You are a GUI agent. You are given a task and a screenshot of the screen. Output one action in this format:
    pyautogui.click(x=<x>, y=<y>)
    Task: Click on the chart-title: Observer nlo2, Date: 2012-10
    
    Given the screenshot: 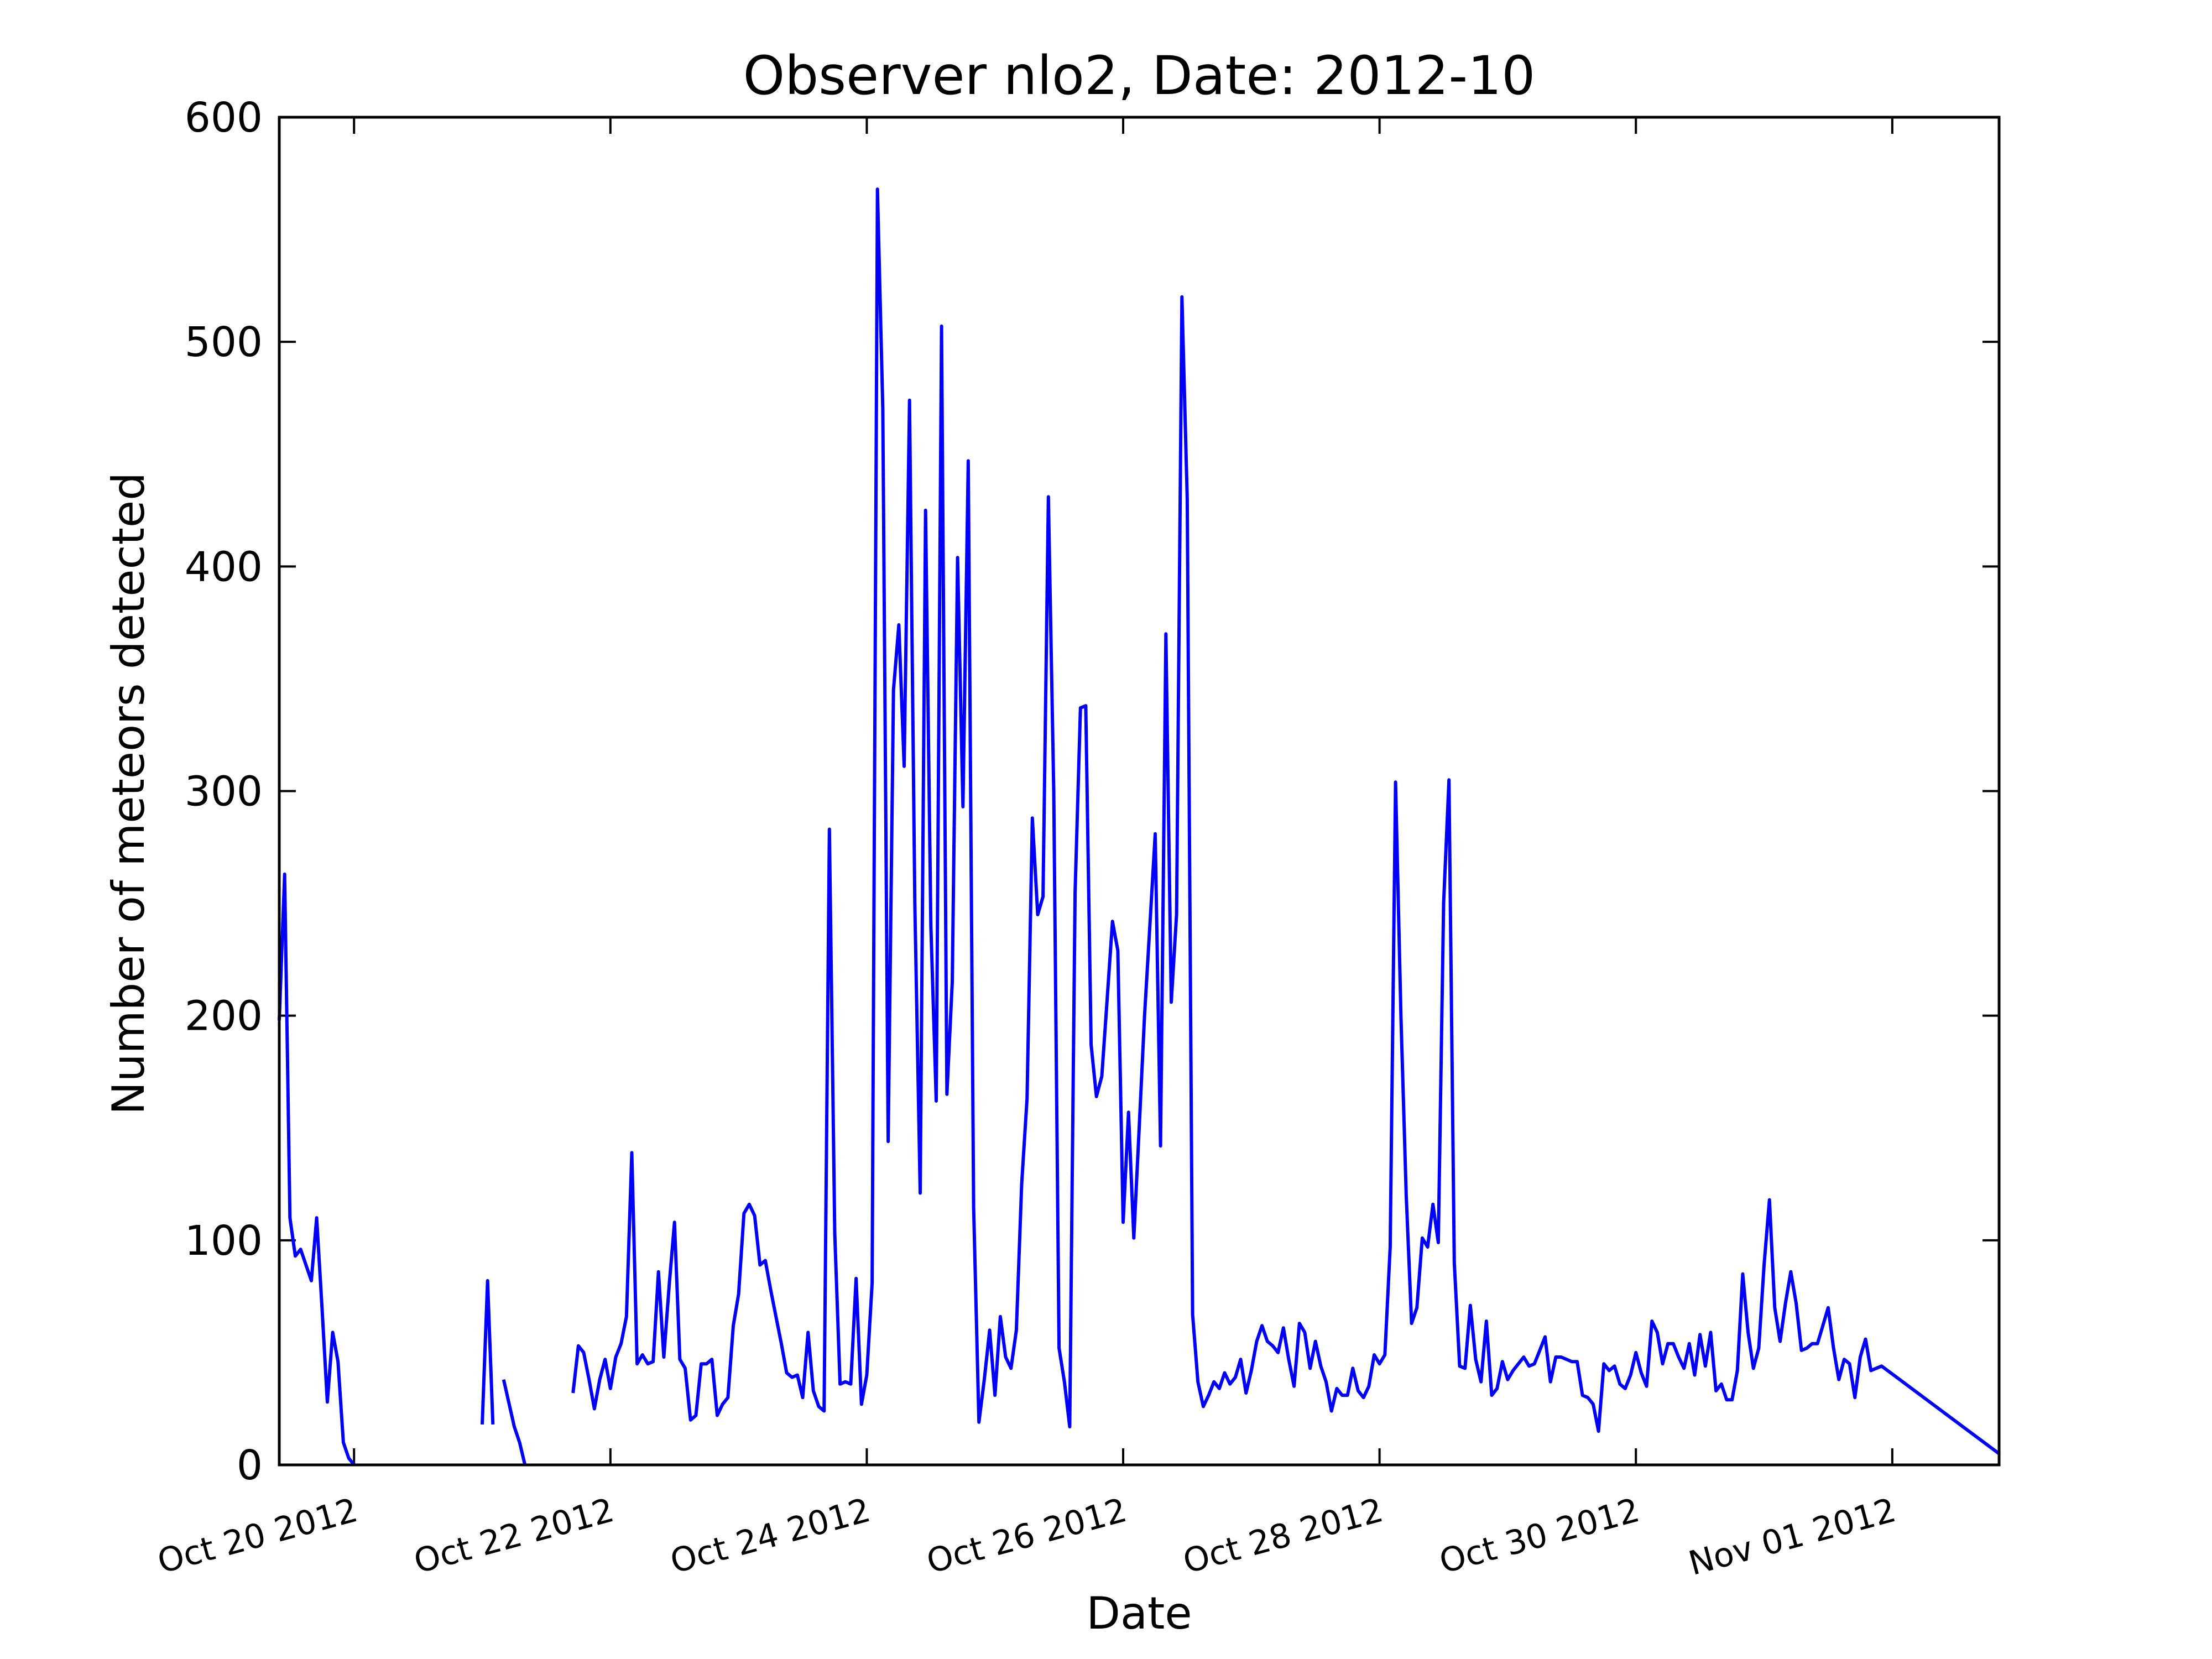 What is the action you would take?
    pyautogui.click(x=1139, y=76)
    